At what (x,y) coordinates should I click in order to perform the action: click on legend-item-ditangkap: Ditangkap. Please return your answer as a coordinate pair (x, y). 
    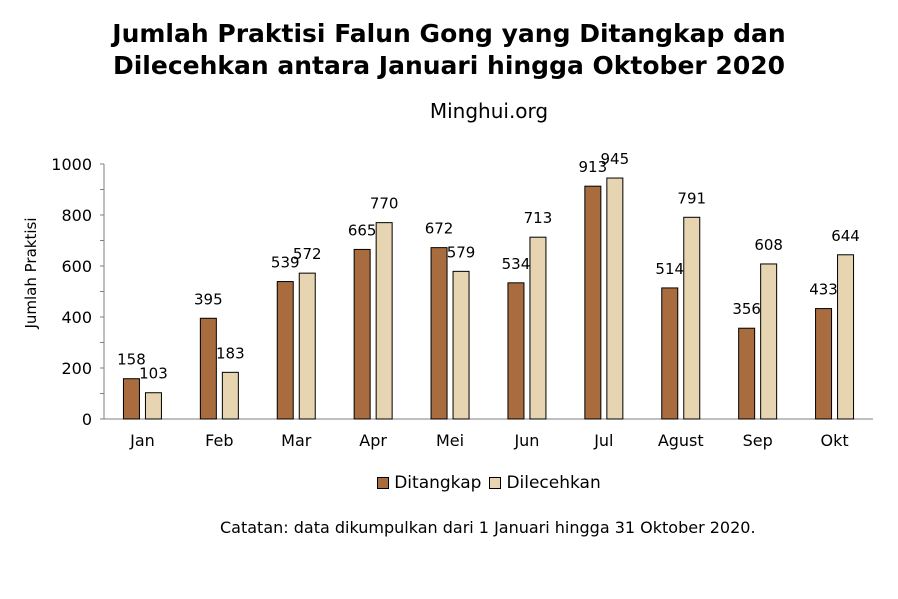
    Looking at the image, I should click on (429, 483).